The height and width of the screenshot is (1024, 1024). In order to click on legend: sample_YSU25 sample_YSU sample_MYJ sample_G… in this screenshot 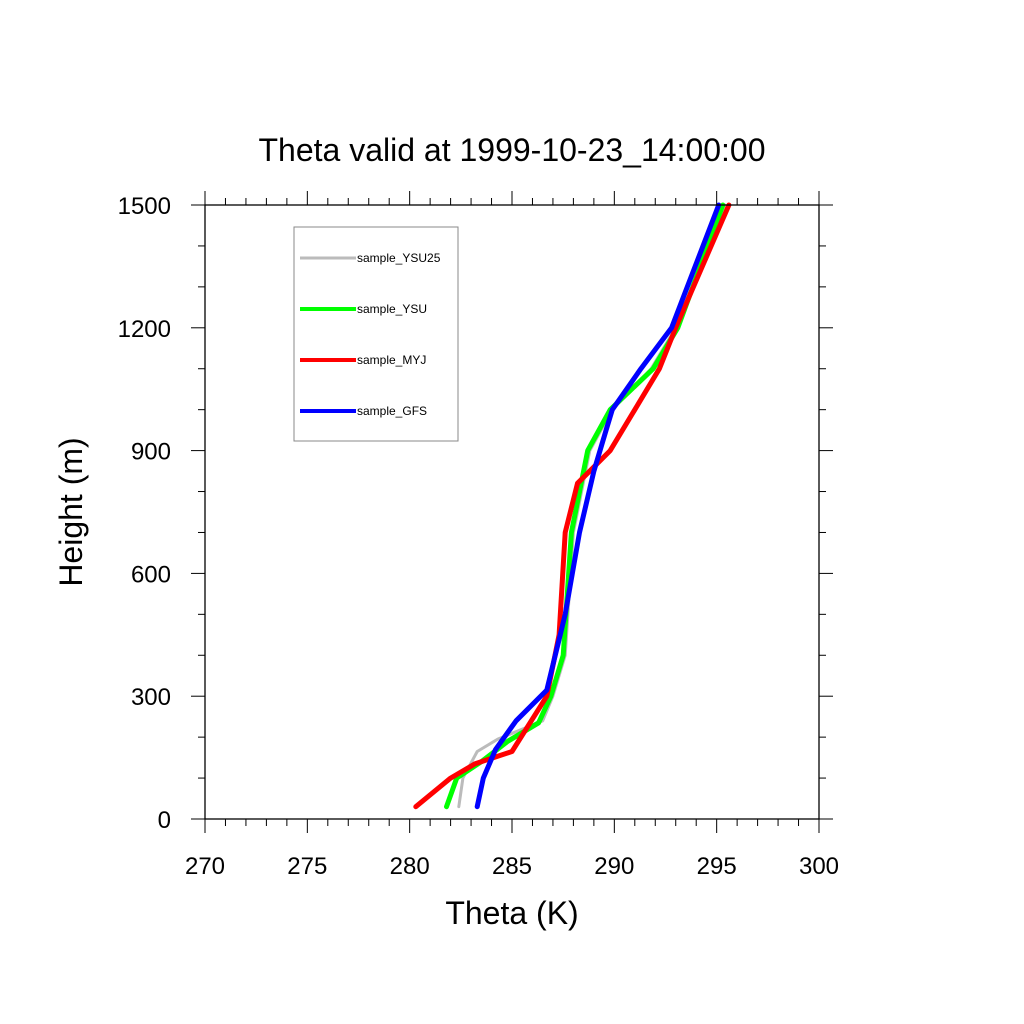, I will do `click(376, 334)`.